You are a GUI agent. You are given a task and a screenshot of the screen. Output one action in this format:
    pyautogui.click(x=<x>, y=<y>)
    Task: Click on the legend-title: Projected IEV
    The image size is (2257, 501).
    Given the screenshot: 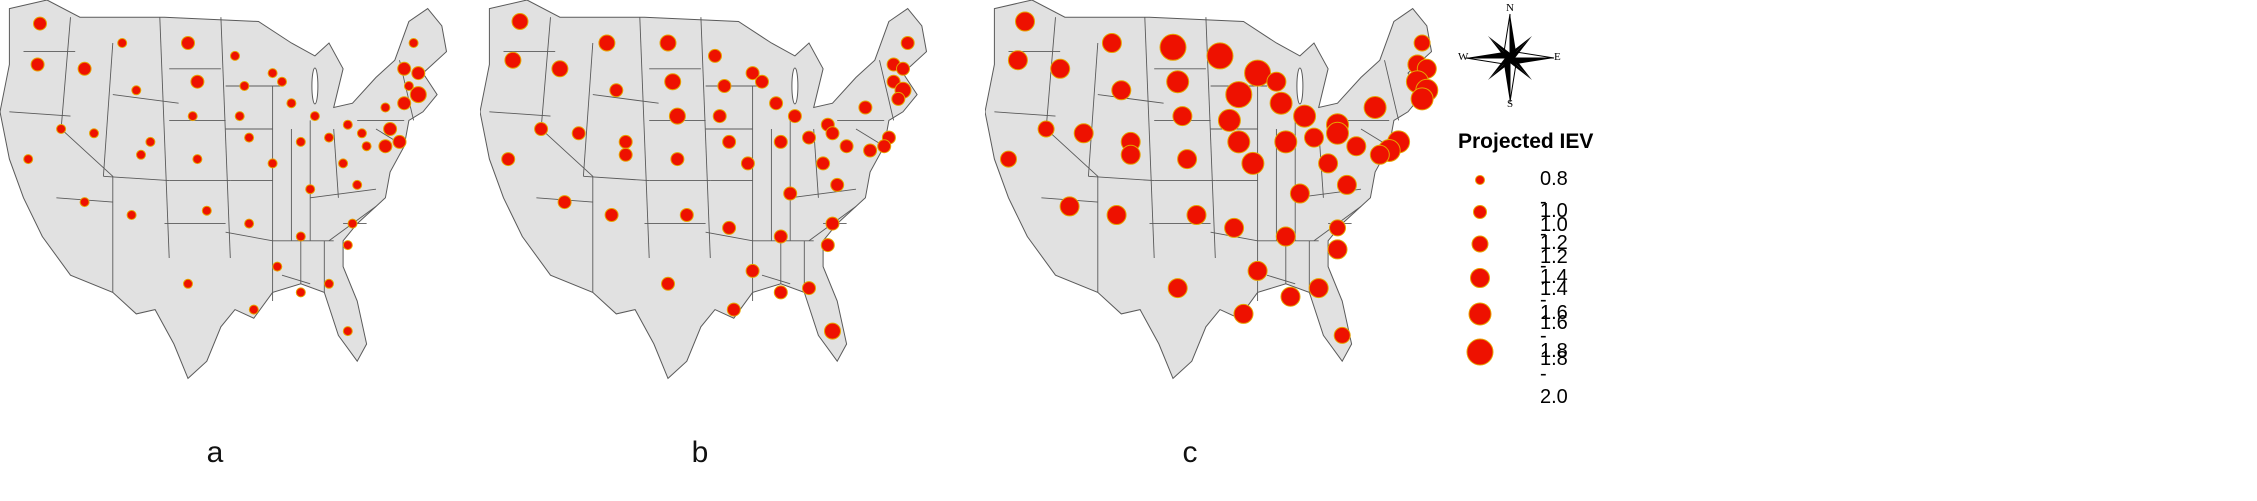 What is the action you would take?
    pyautogui.click(x=1526, y=141)
    